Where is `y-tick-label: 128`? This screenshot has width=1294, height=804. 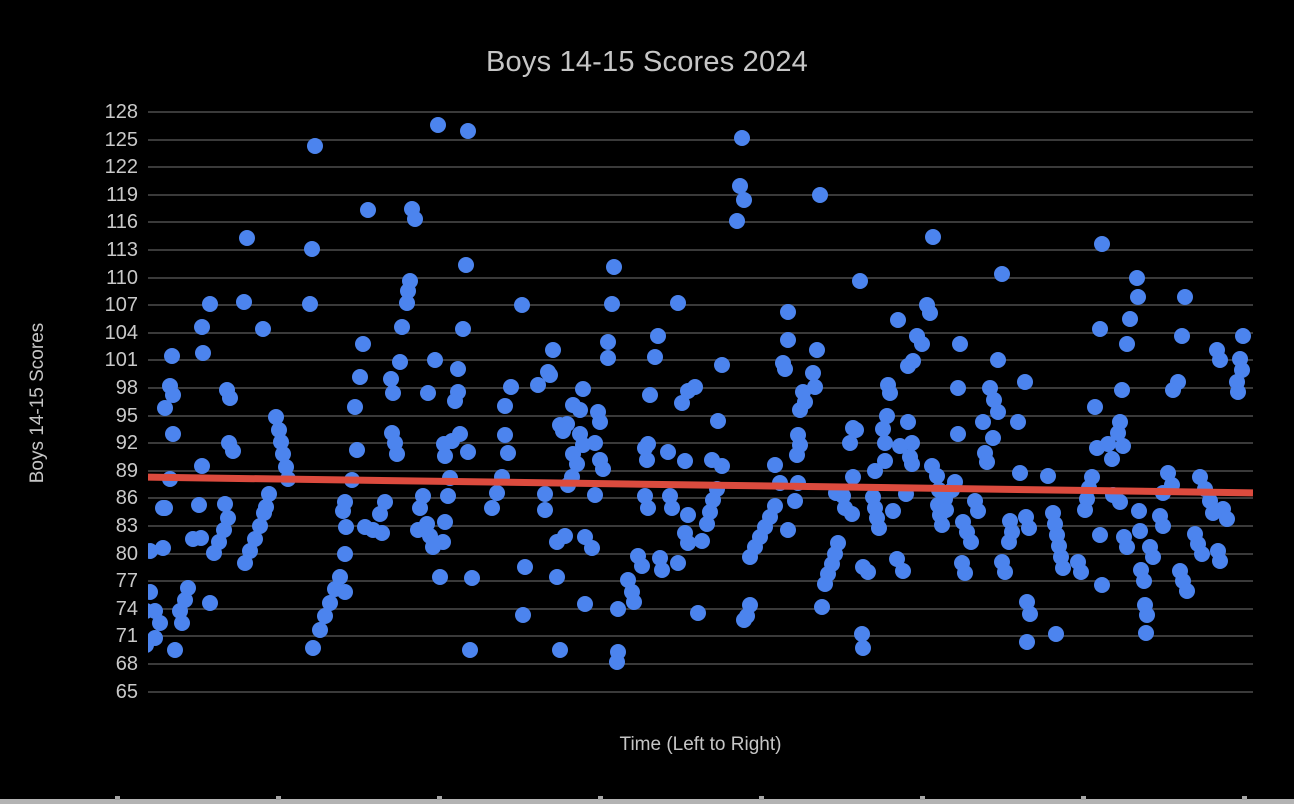
y-tick-label: 128 is located at coordinates (121, 112).